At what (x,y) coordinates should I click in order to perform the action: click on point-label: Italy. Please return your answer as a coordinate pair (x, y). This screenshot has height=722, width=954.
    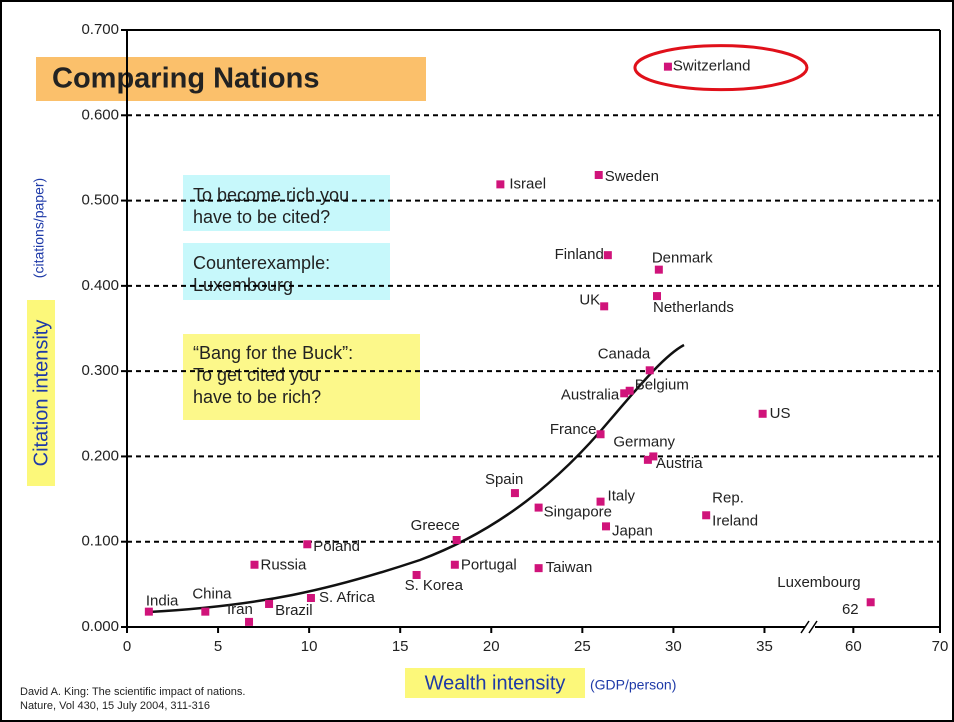
    Looking at the image, I should click on (622, 496).